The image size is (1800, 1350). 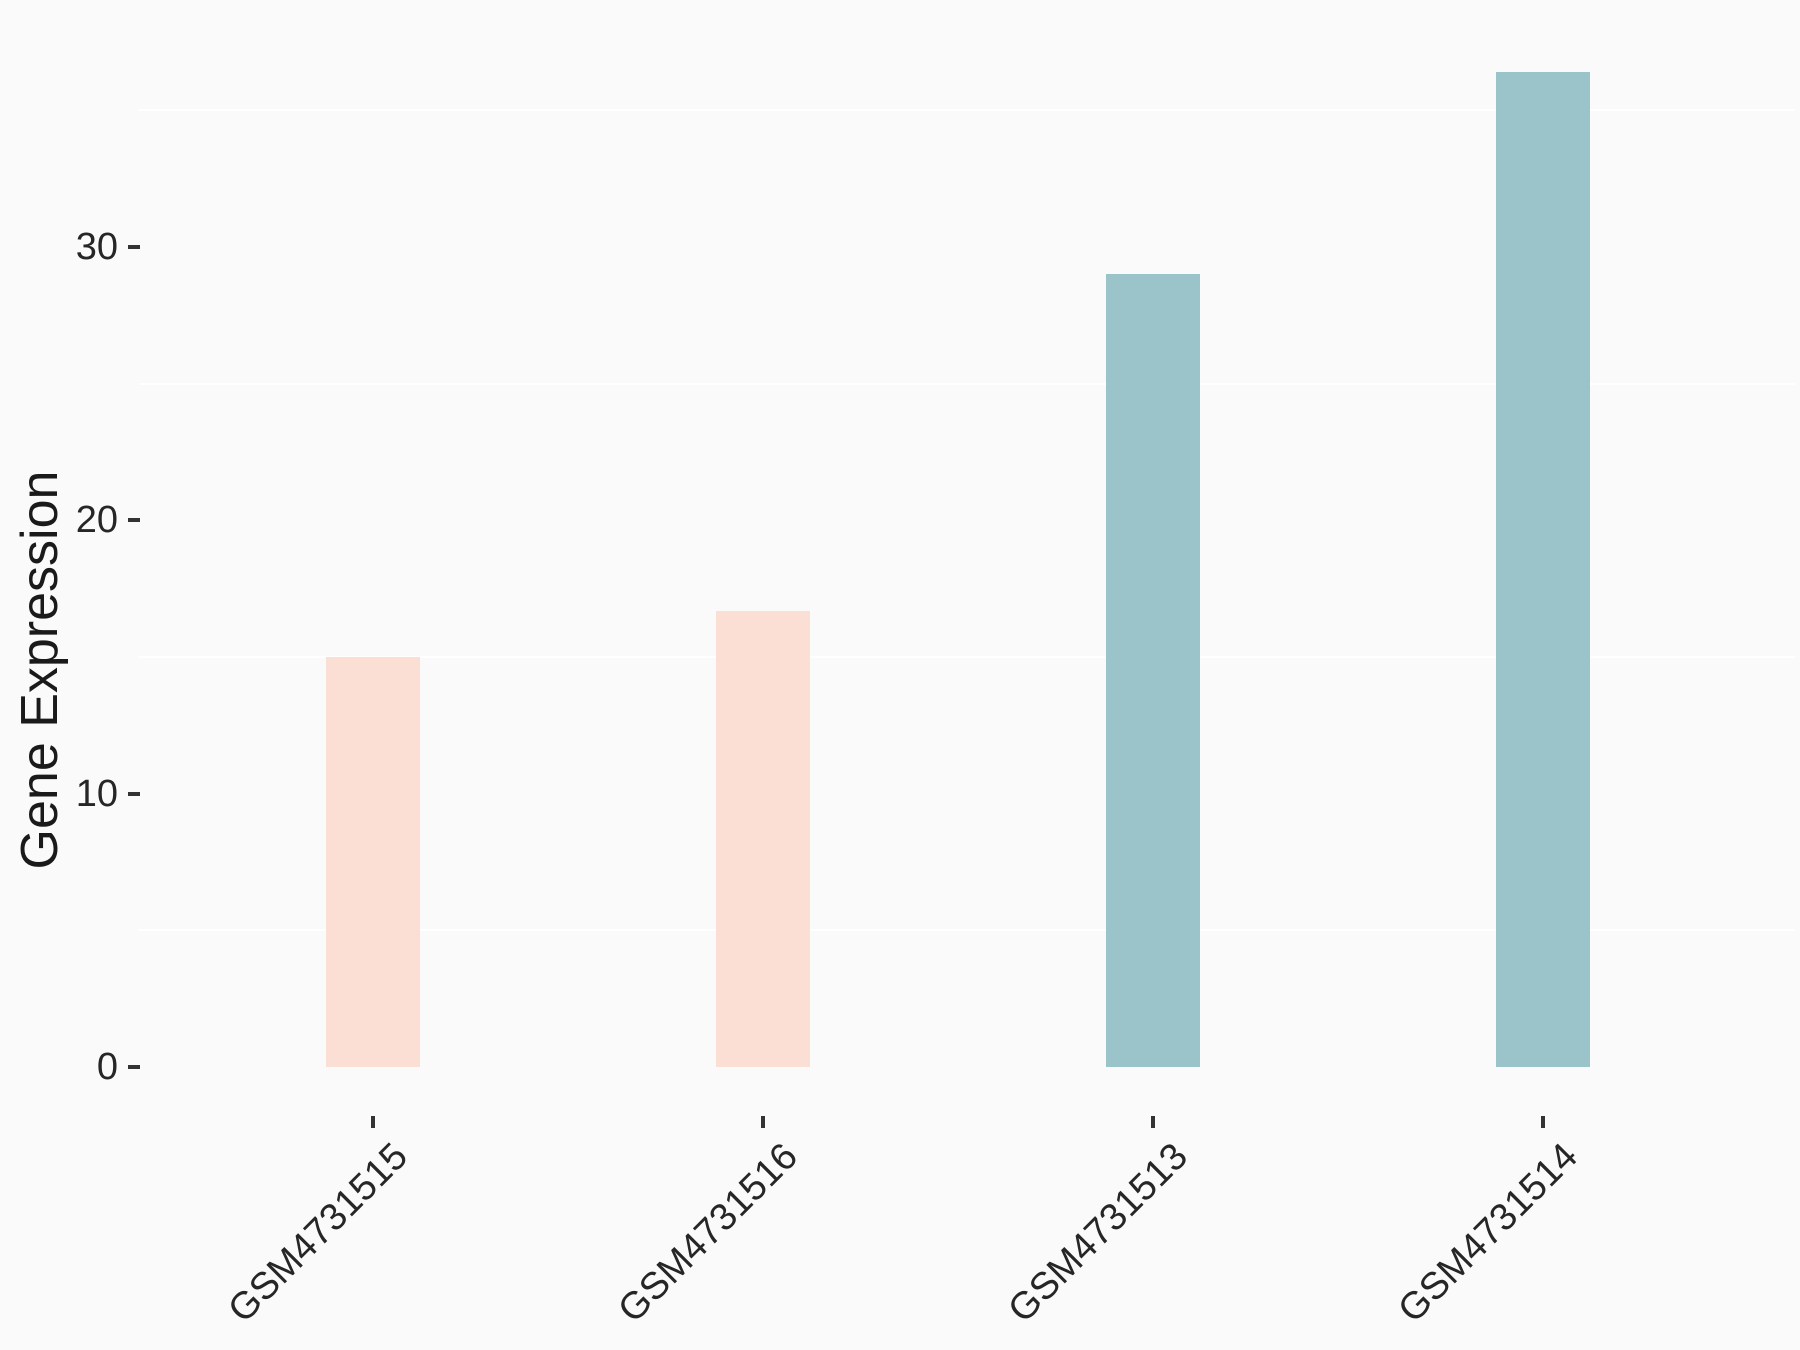 What do you see at coordinates (107, 1067) in the screenshot?
I see `y-axis-tick-label: 0` at bounding box center [107, 1067].